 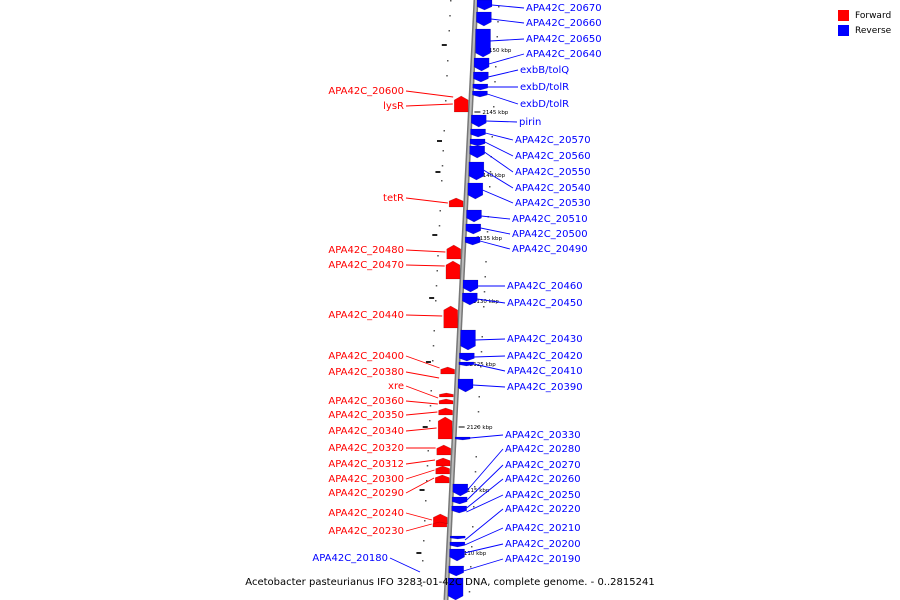 What do you see at coordinates (564, 39) in the screenshot?
I see `reverse-gene-label: APA42C_20650` at bounding box center [564, 39].